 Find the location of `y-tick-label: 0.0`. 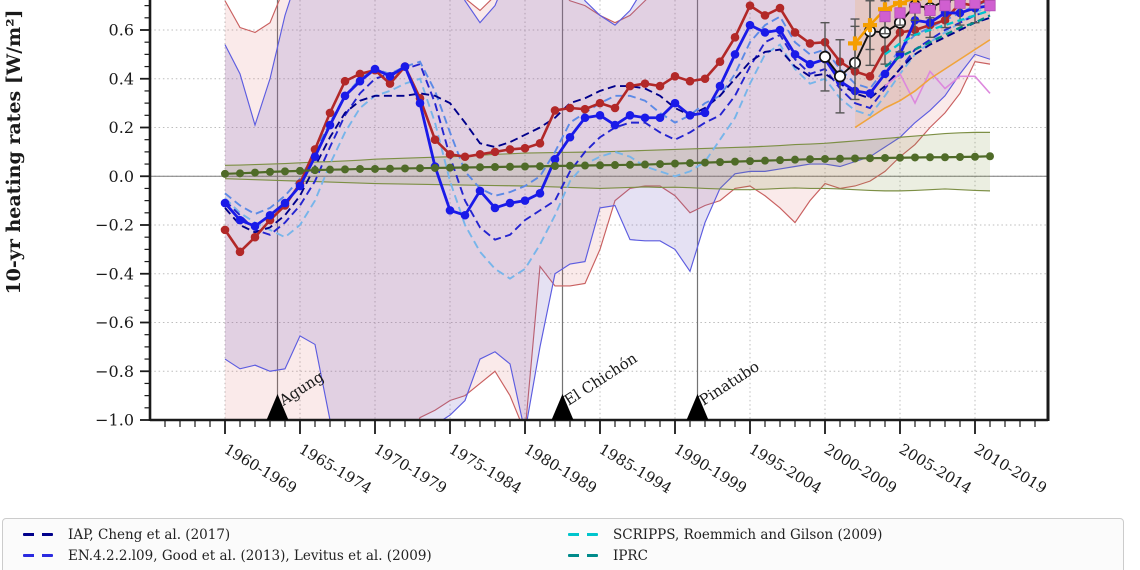

y-tick-label: 0.0 is located at coordinates (121, 176).